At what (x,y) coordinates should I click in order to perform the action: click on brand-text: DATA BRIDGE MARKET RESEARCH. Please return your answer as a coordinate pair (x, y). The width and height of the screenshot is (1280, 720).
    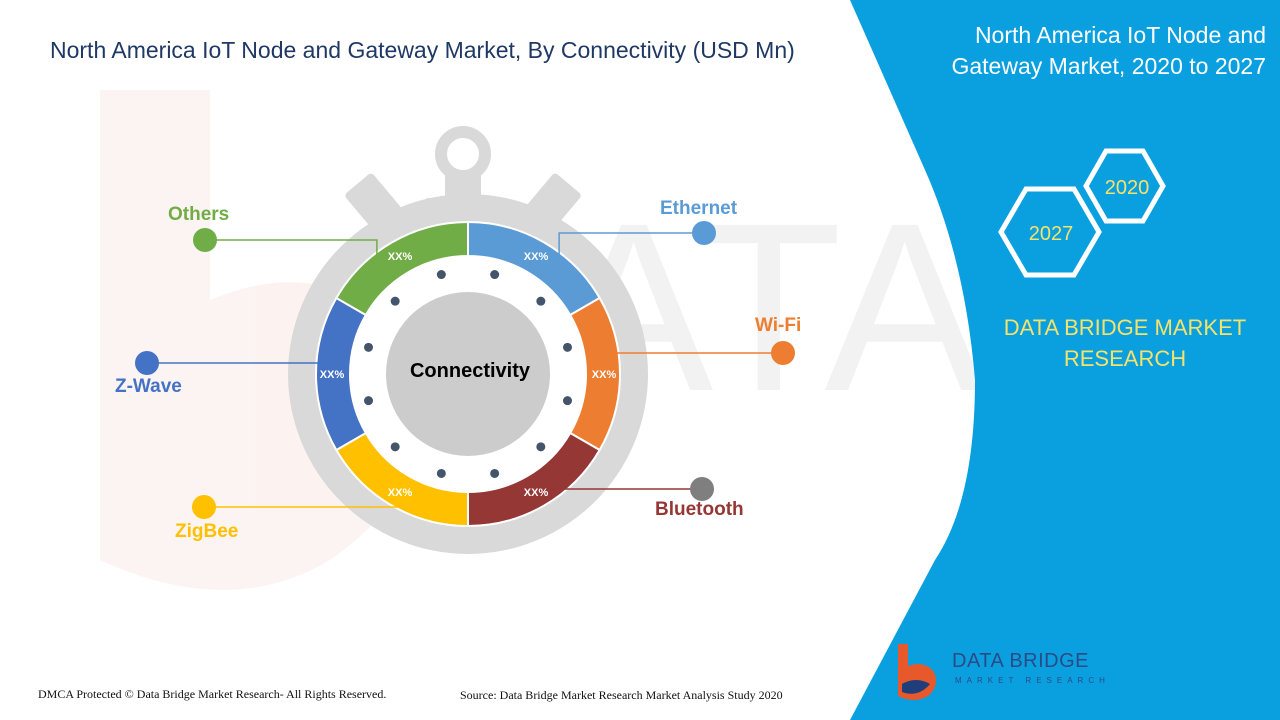
    Looking at the image, I should click on (1125, 343).